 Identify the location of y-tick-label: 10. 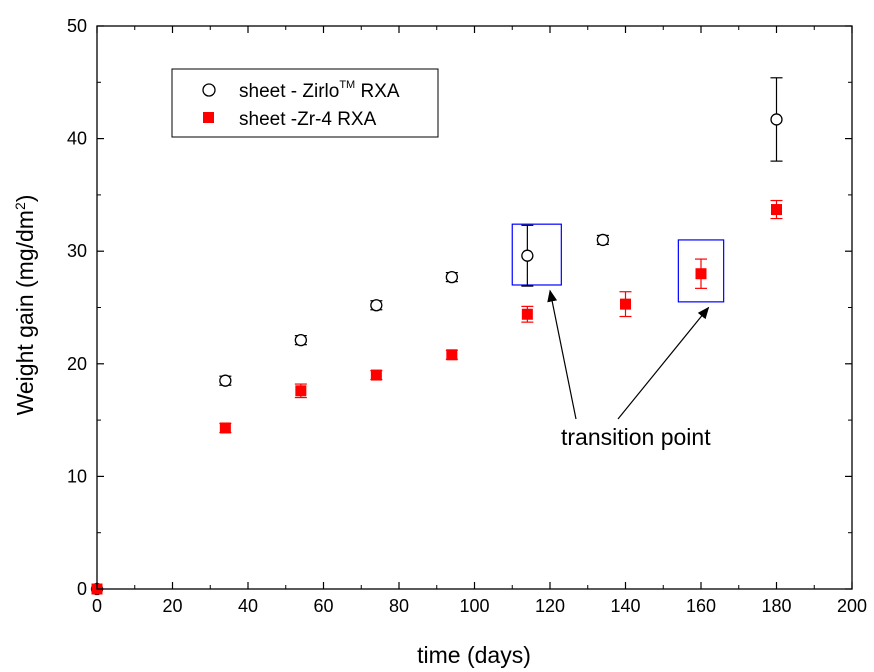
(77, 476).